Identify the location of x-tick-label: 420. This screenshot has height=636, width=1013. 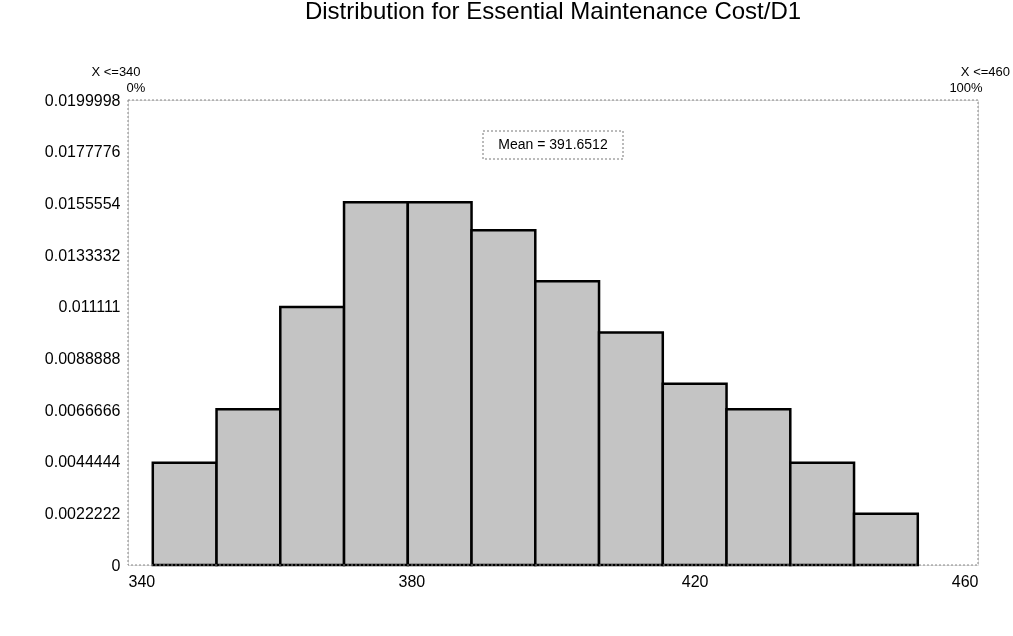
(695, 581).